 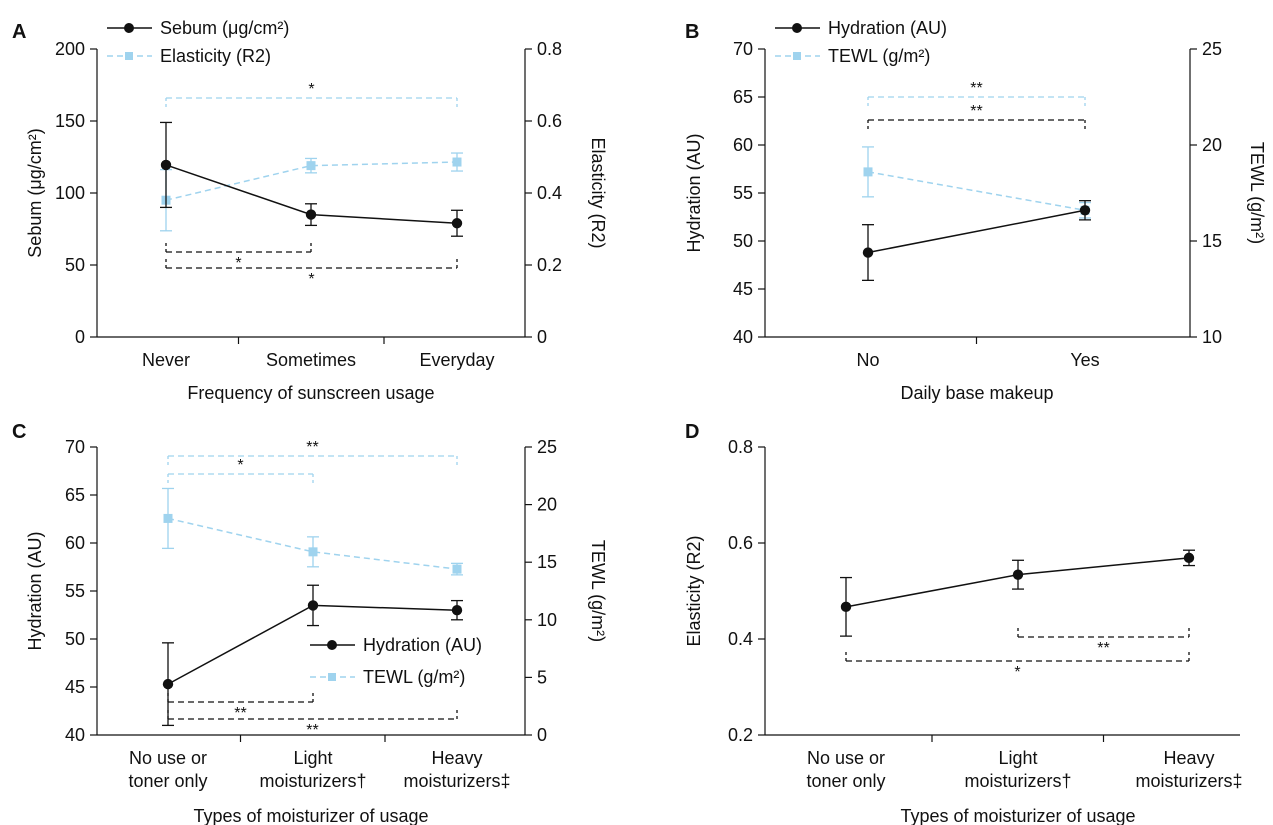 What do you see at coordinates (549, 121) in the screenshot?
I see `y-tick-right-label: 0.6` at bounding box center [549, 121].